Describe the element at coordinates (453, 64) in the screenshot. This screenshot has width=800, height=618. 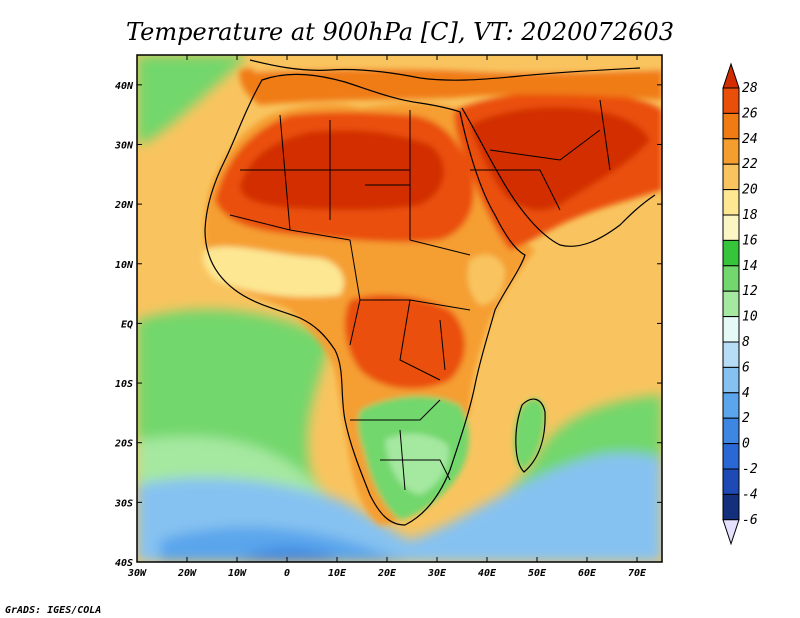
I see `europe-mild` at that location.